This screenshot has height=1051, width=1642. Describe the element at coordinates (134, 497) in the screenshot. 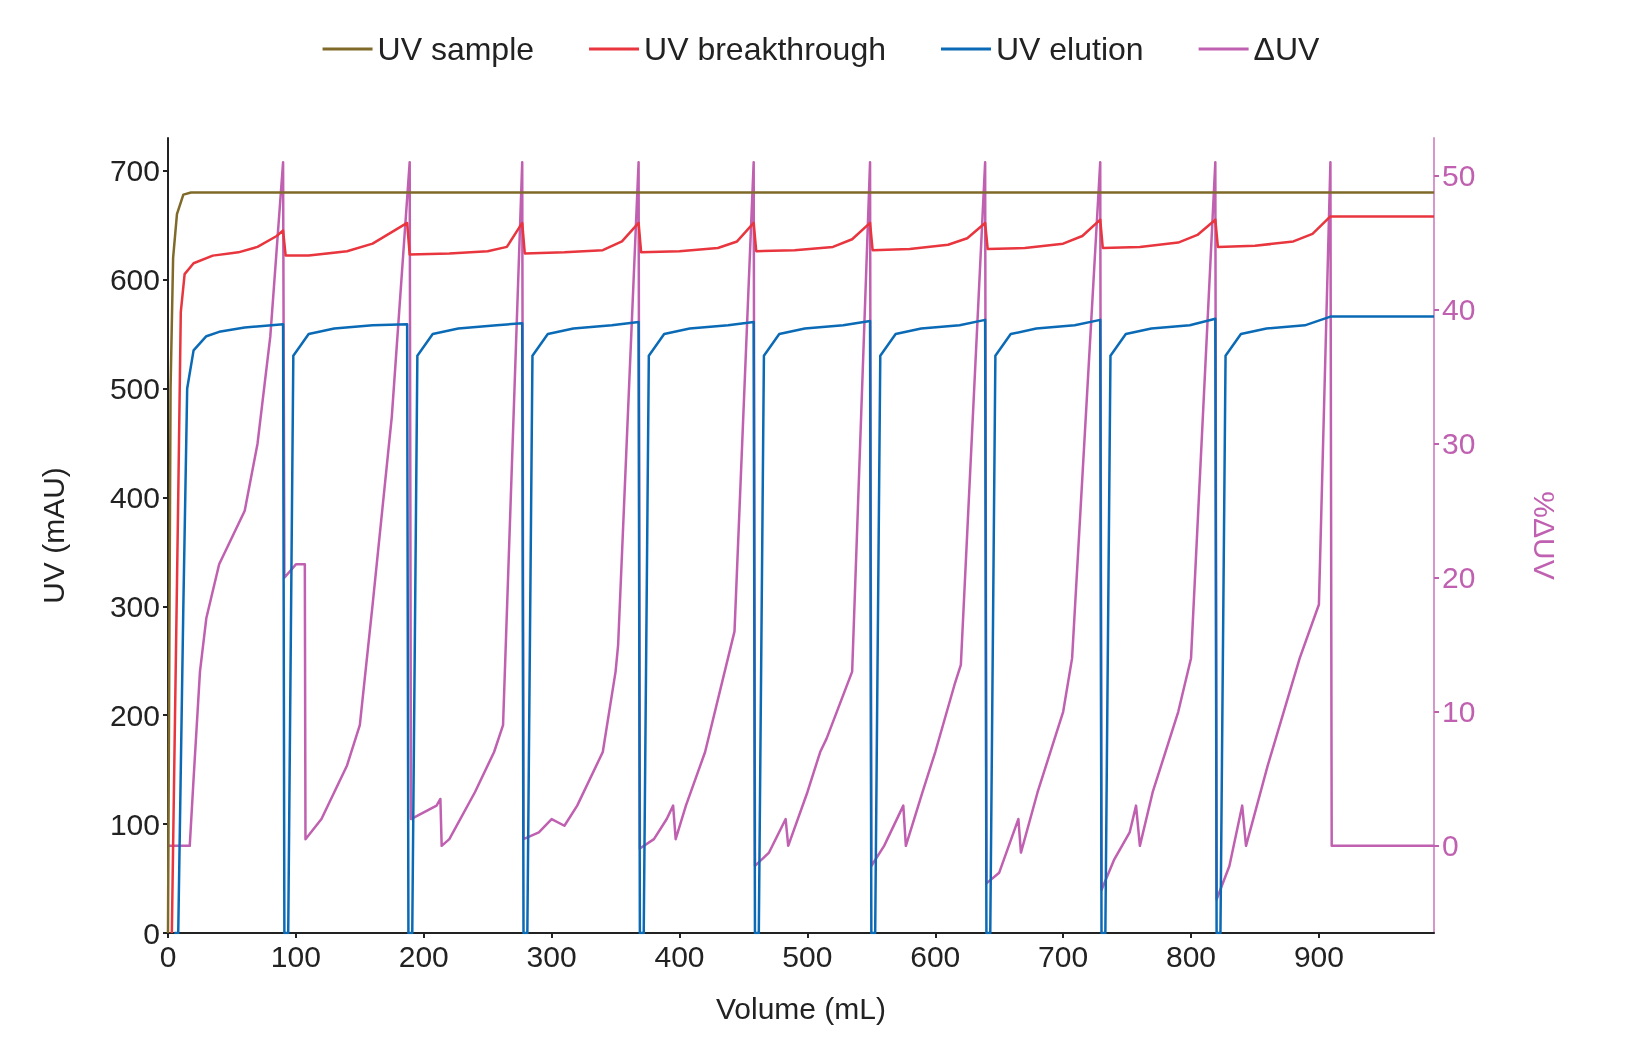

I see `y-tick-label: 400` at that location.